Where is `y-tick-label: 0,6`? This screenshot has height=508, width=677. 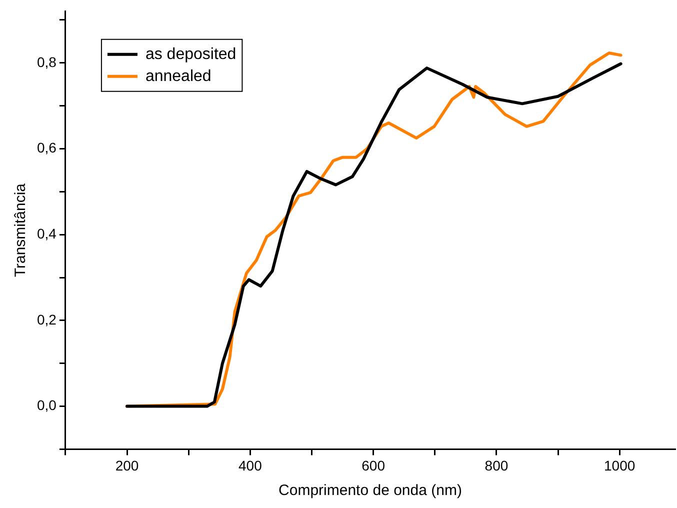 y-tick-label: 0,6 is located at coordinates (46, 148).